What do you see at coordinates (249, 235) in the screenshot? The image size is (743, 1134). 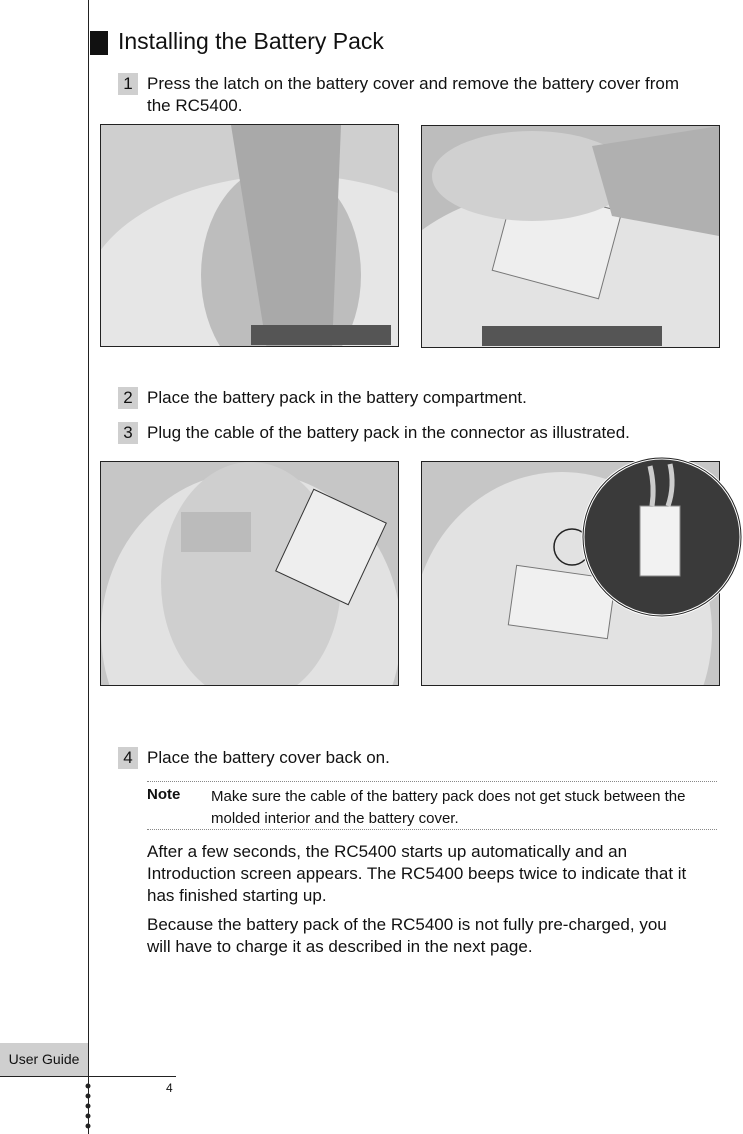 I see `photo-remove-cover` at bounding box center [249, 235].